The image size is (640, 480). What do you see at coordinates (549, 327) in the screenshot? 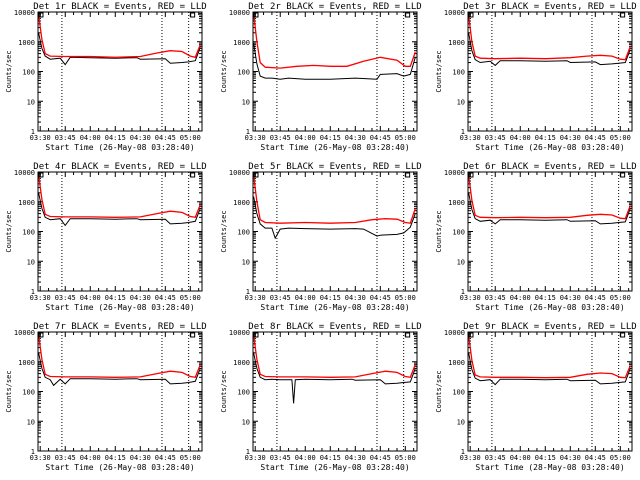
I see `chart-title: Det 9r BLACK = Events, RED = LLD` at bounding box center [549, 327].